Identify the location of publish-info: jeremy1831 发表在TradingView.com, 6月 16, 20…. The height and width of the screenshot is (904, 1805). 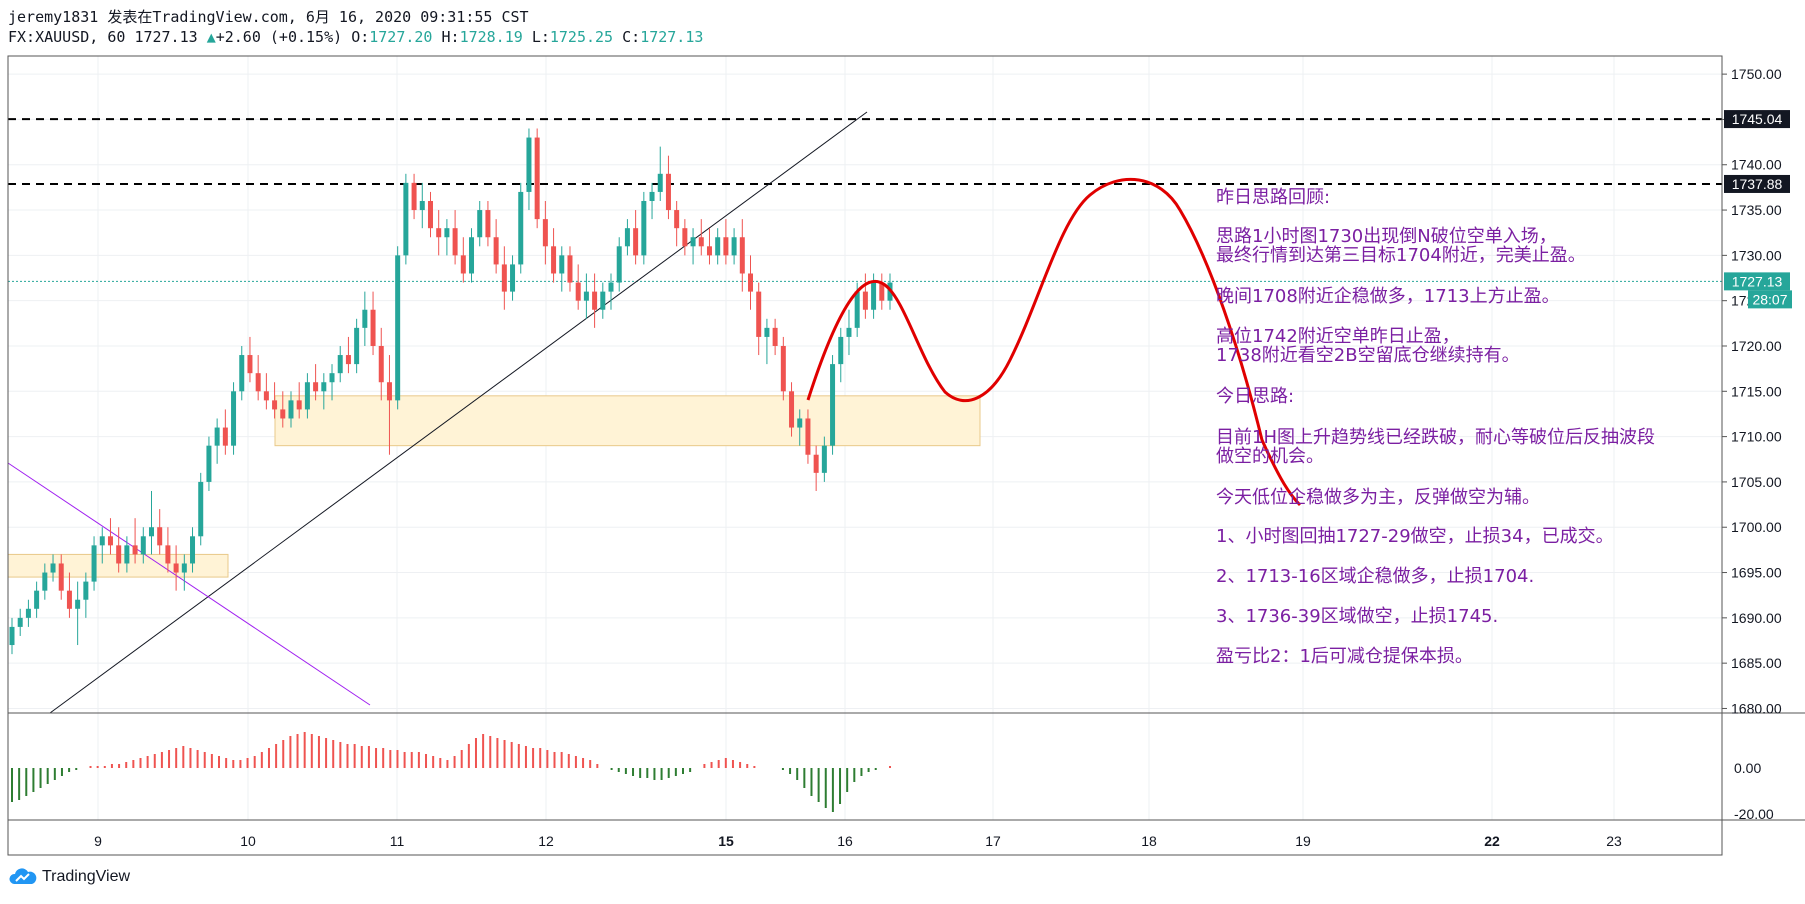
(268, 17).